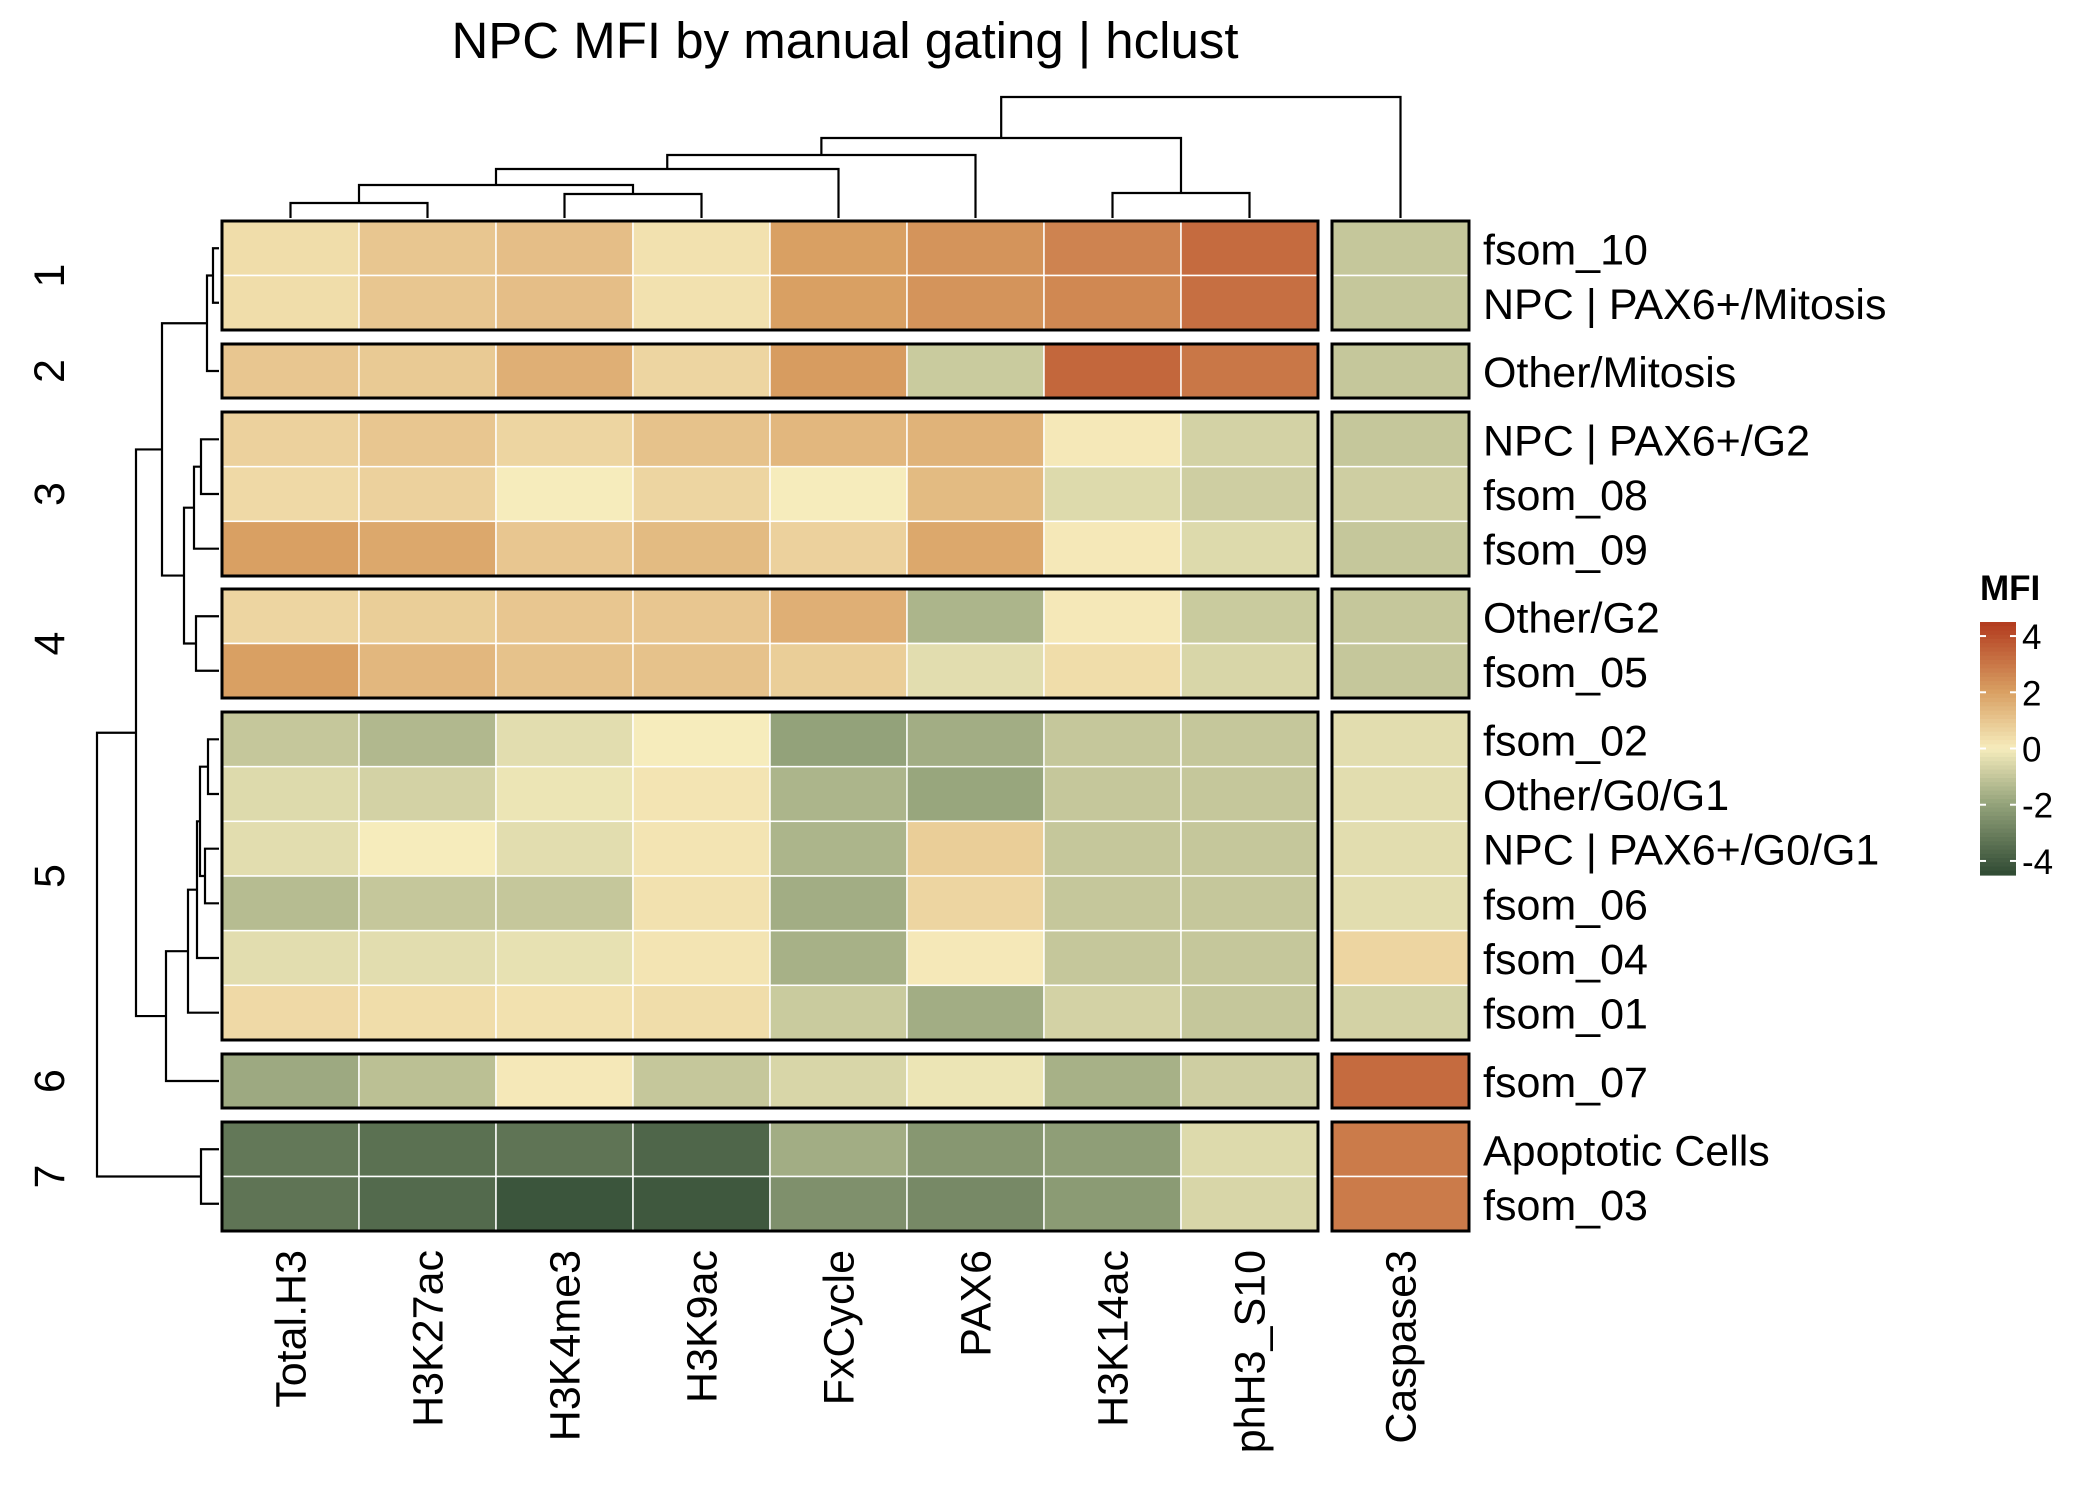 The width and height of the screenshot is (2100, 1500). I want to click on side-group-border, so click(1400, 371).